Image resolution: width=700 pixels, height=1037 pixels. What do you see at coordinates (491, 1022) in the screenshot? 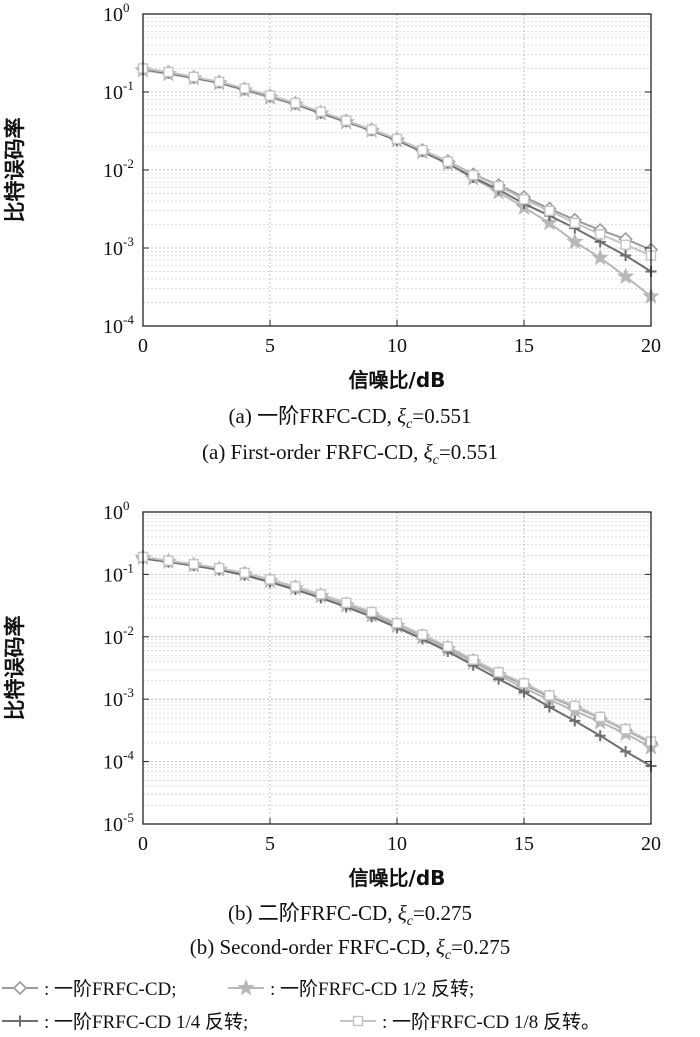
I see `legend-label: : 一阶FRFC-CD 1/8 反转。` at bounding box center [491, 1022].